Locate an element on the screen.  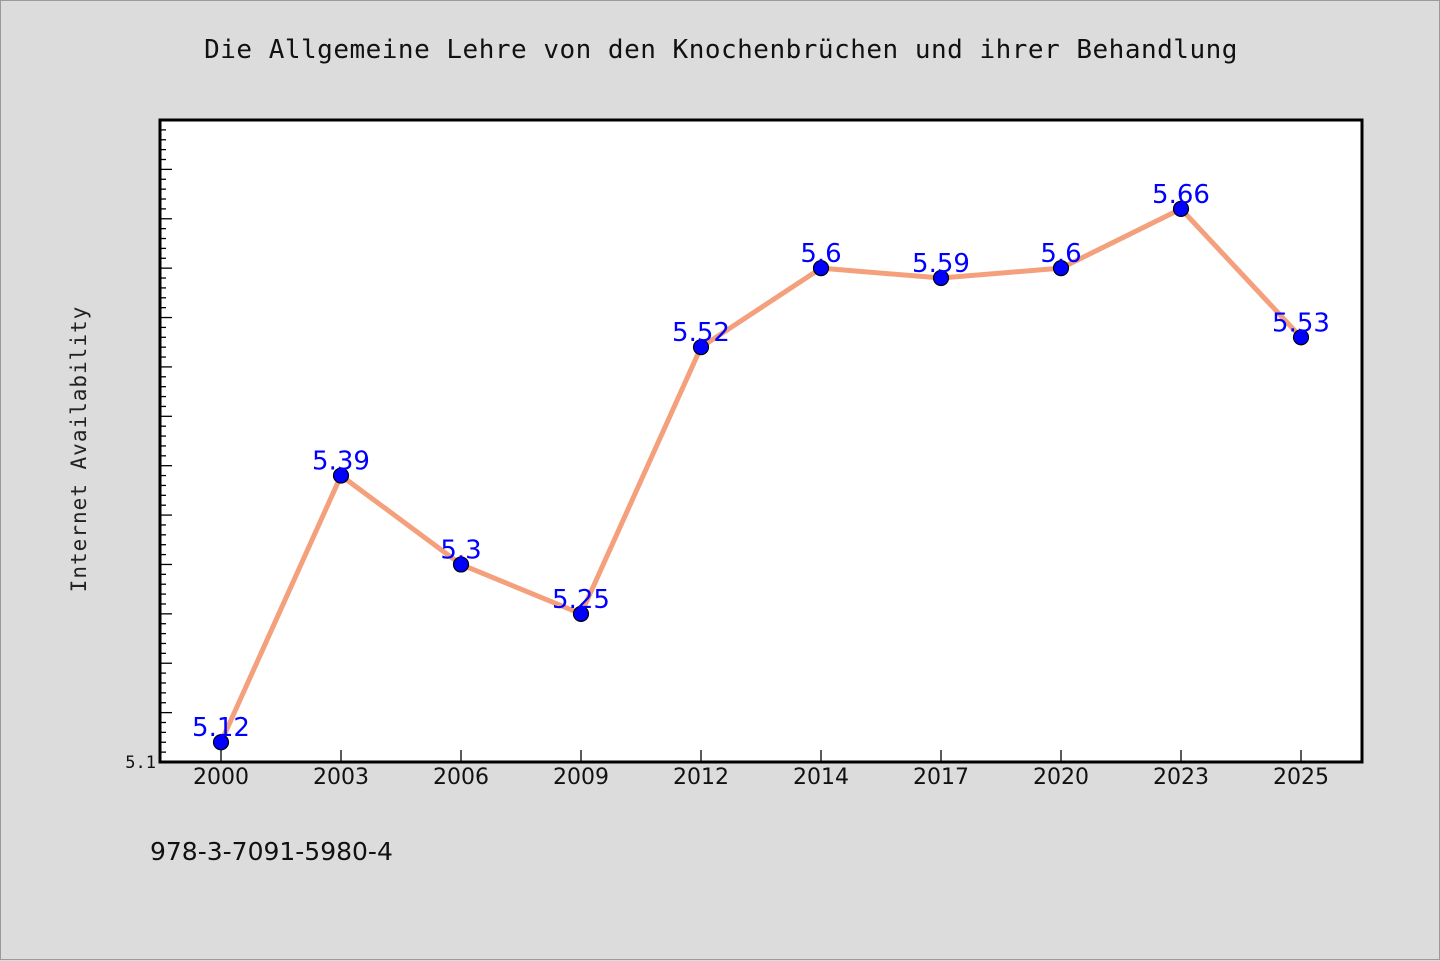
x-tick-label: 2009 is located at coordinates (581, 777).